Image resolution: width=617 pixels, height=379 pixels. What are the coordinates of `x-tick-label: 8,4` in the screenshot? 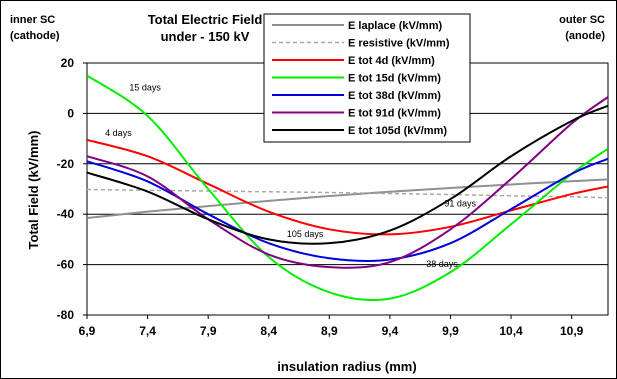 It's located at (268, 331).